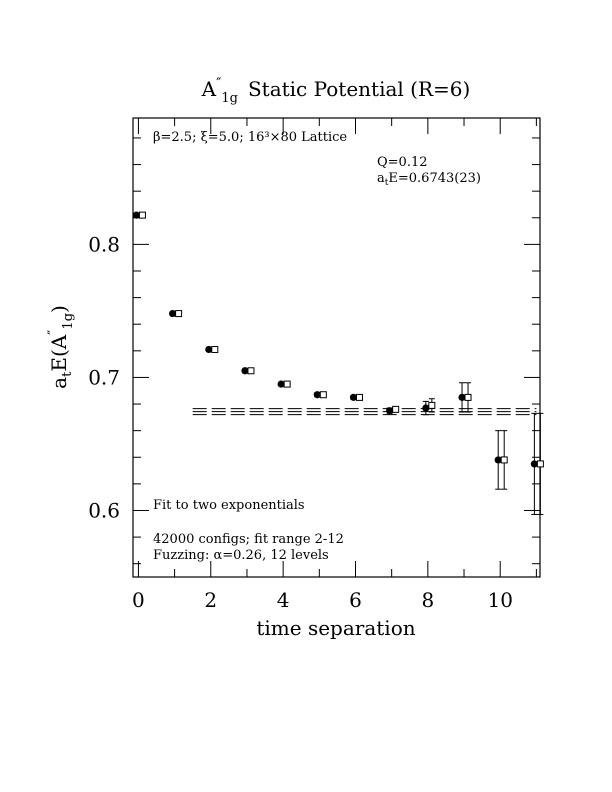 The image size is (612, 792). What do you see at coordinates (229, 98) in the screenshot?
I see `title-sub: 1g` at bounding box center [229, 98].